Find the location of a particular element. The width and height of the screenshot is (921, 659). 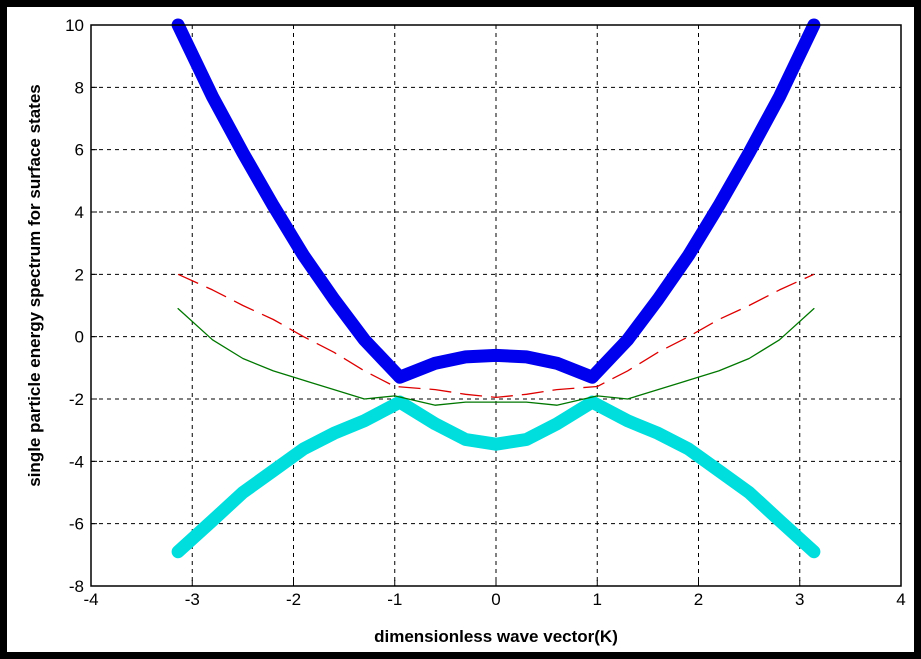

x-tick-label: 4 is located at coordinates (900, 599).